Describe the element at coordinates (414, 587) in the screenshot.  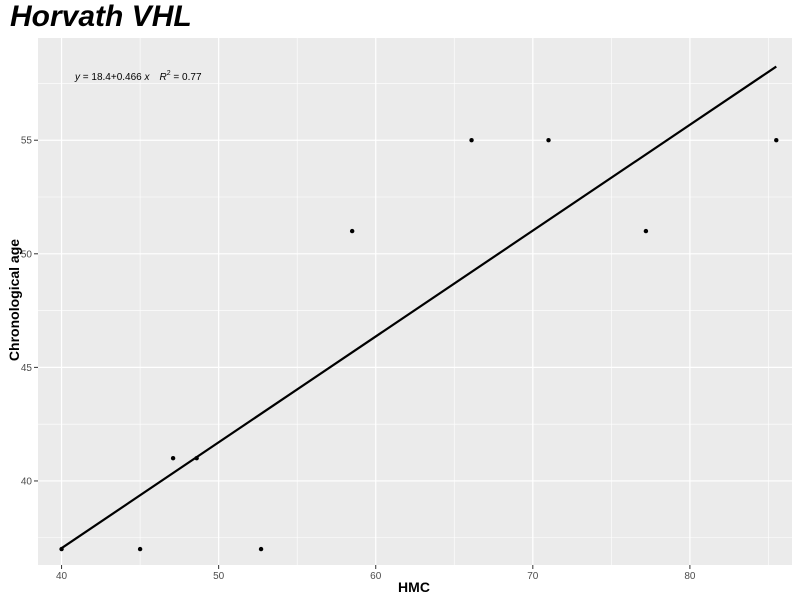
I see `x-axis-label: HMC` at that location.